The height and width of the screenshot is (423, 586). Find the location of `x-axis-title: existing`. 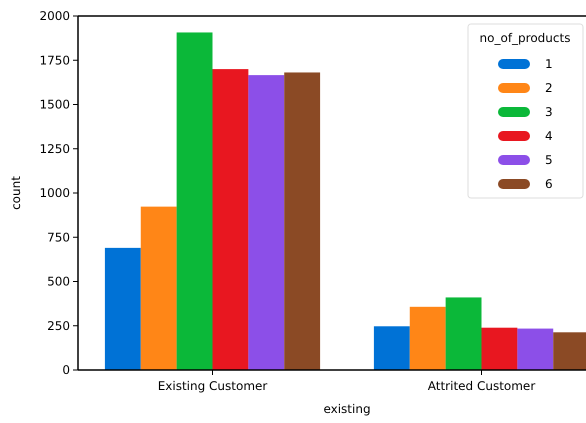

x-axis-title: existing is located at coordinates (347, 409).